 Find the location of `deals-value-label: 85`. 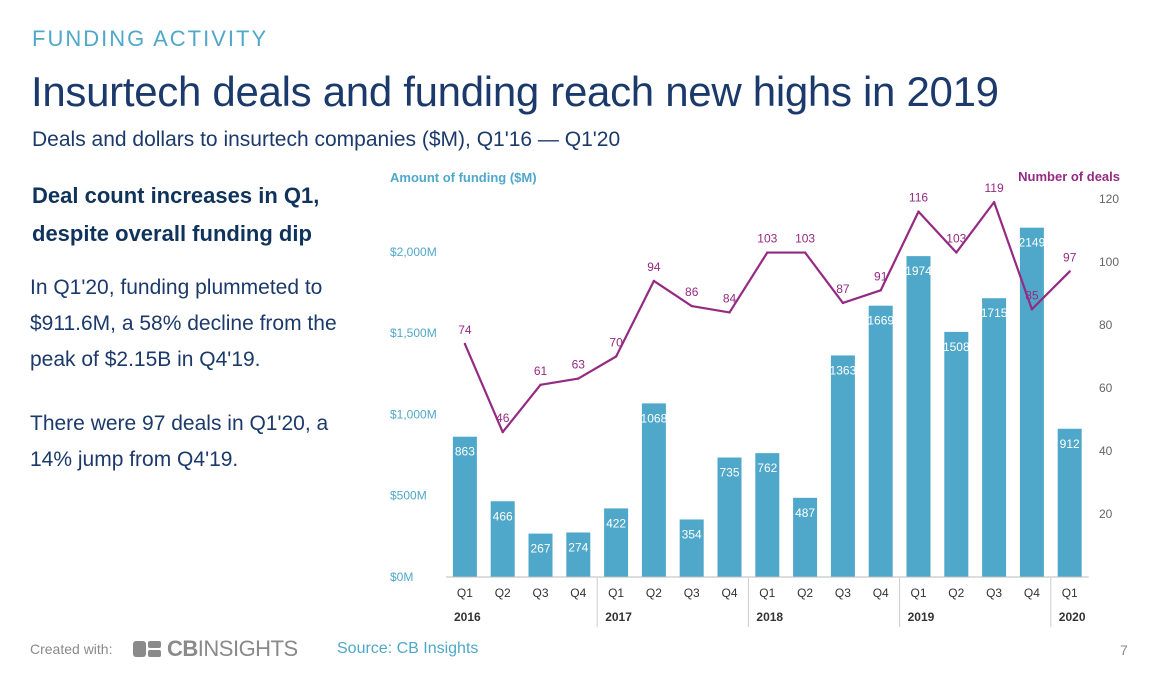

deals-value-label: 85 is located at coordinates (1032, 295).